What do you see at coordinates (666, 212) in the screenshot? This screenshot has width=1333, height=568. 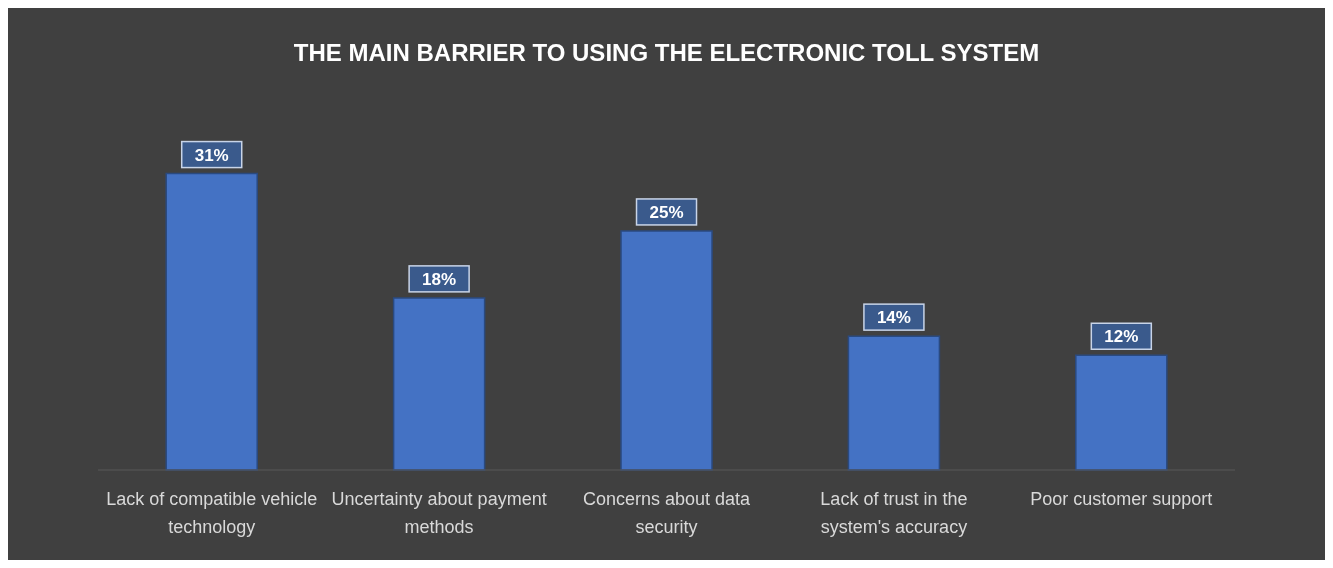 I see `data-label: 25%` at bounding box center [666, 212].